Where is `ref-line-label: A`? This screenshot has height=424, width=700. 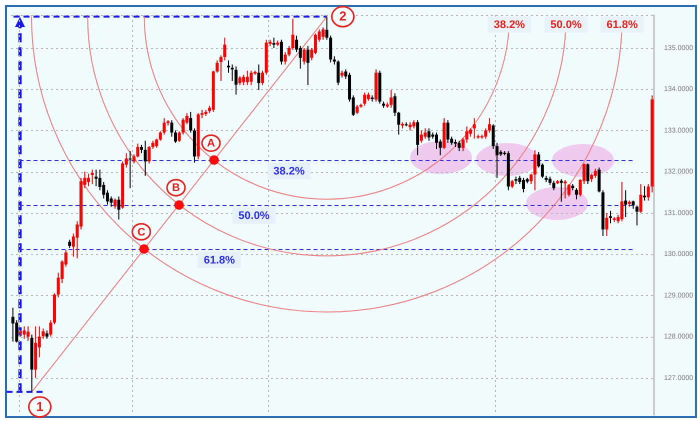 ref-line-label: A is located at coordinates (211, 144).